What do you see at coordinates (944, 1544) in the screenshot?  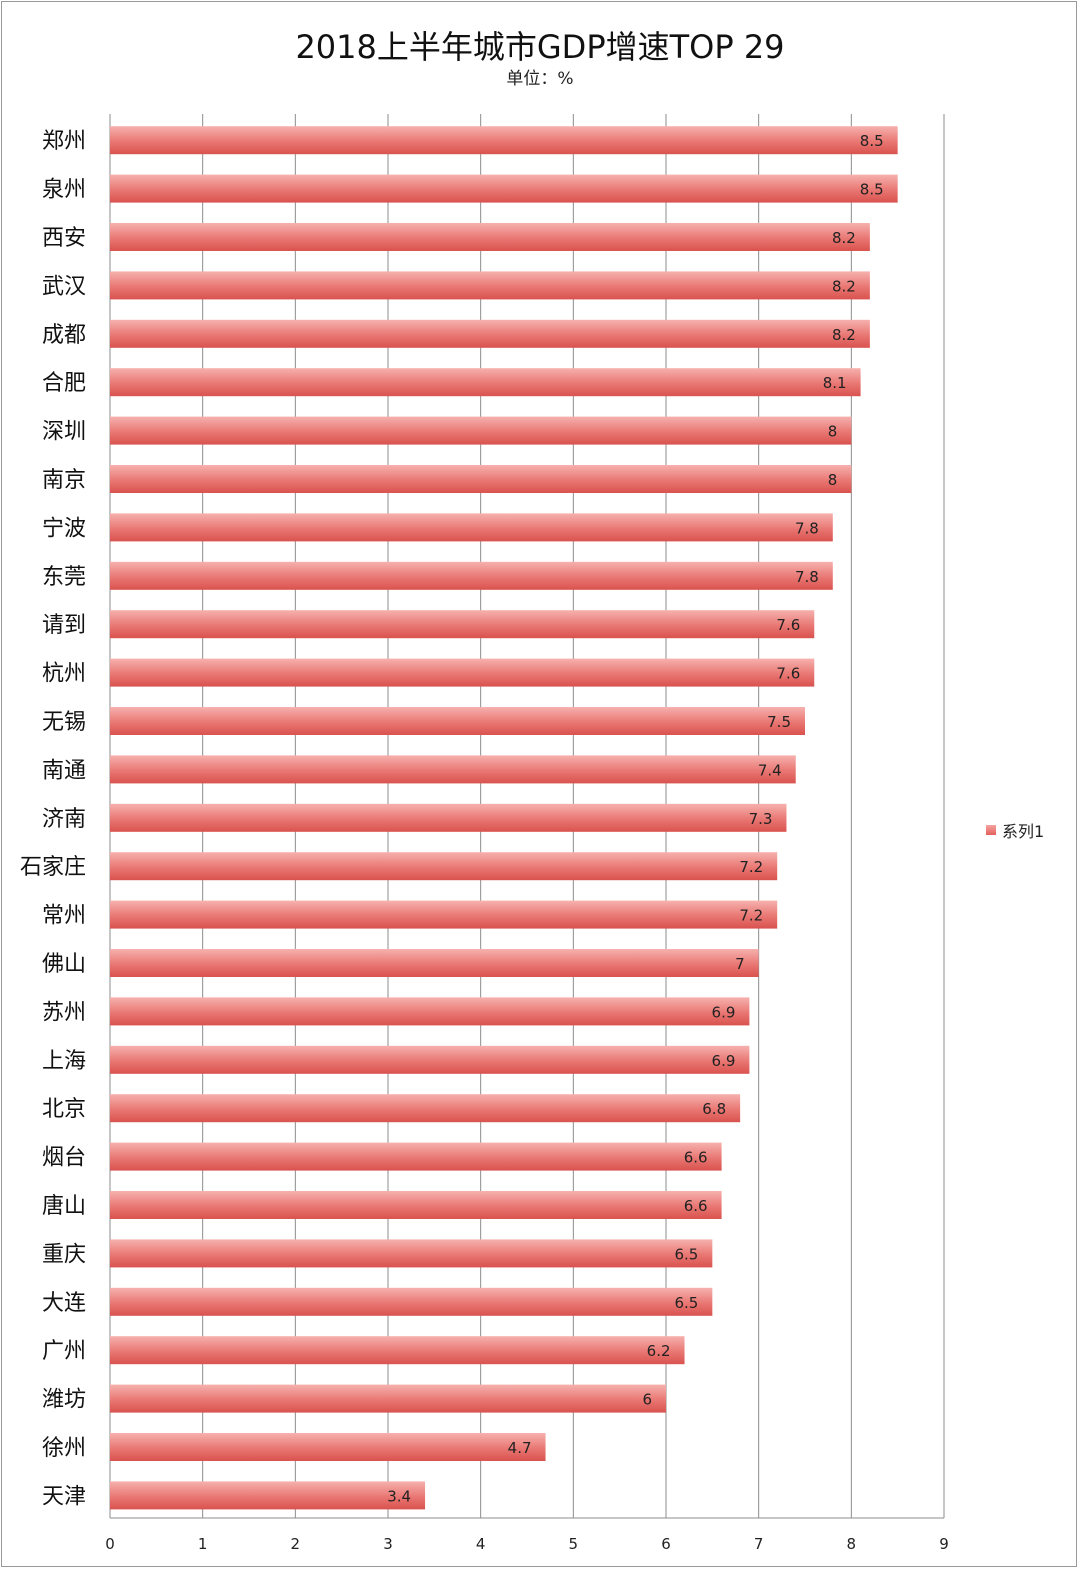 I see `x-tick-label: 9` at bounding box center [944, 1544].